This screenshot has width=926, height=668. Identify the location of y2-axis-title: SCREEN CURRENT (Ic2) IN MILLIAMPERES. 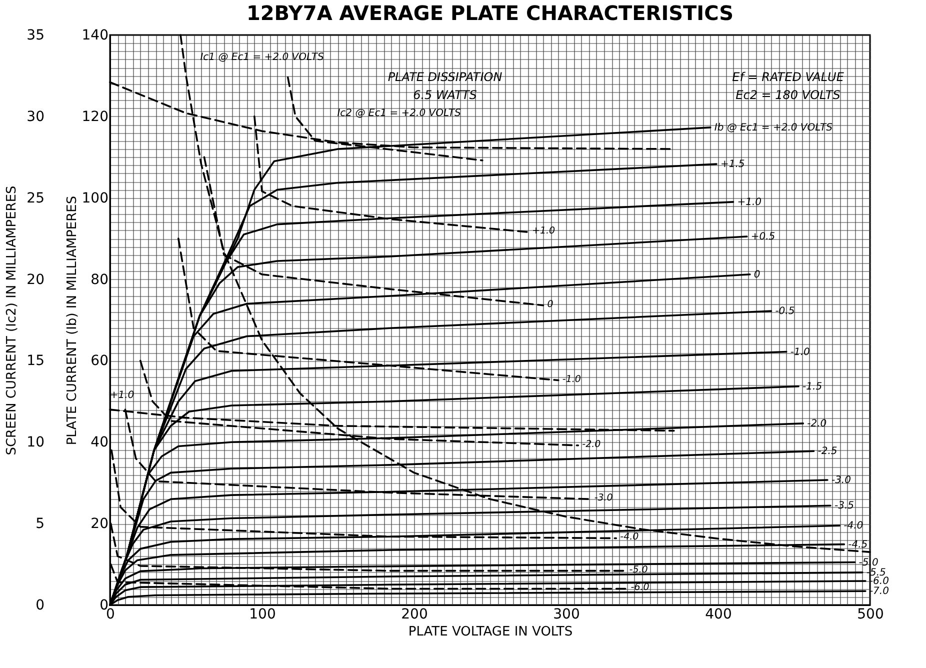
(12, 321).